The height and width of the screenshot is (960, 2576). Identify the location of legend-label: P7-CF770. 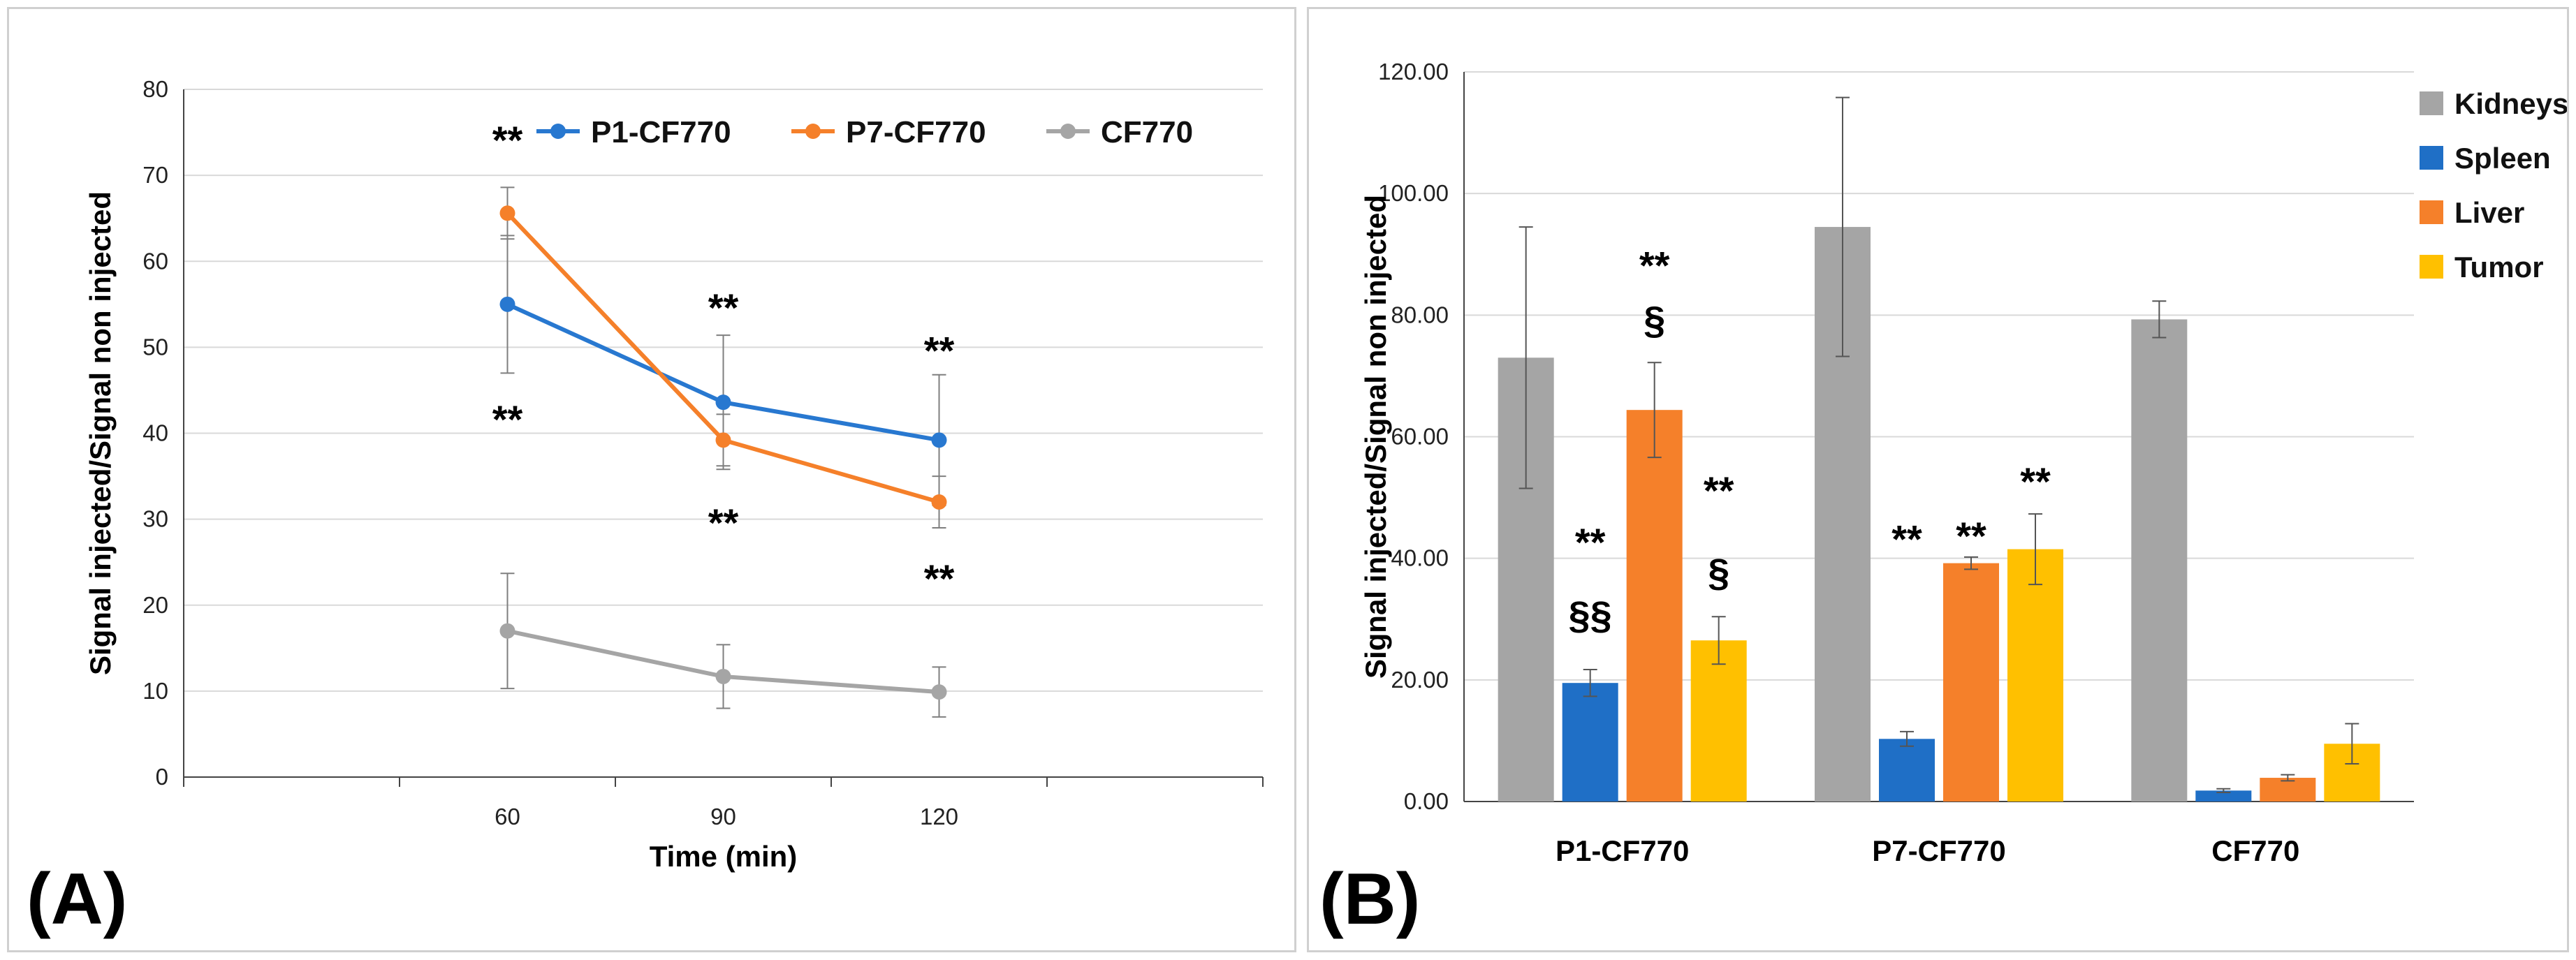
(916, 132).